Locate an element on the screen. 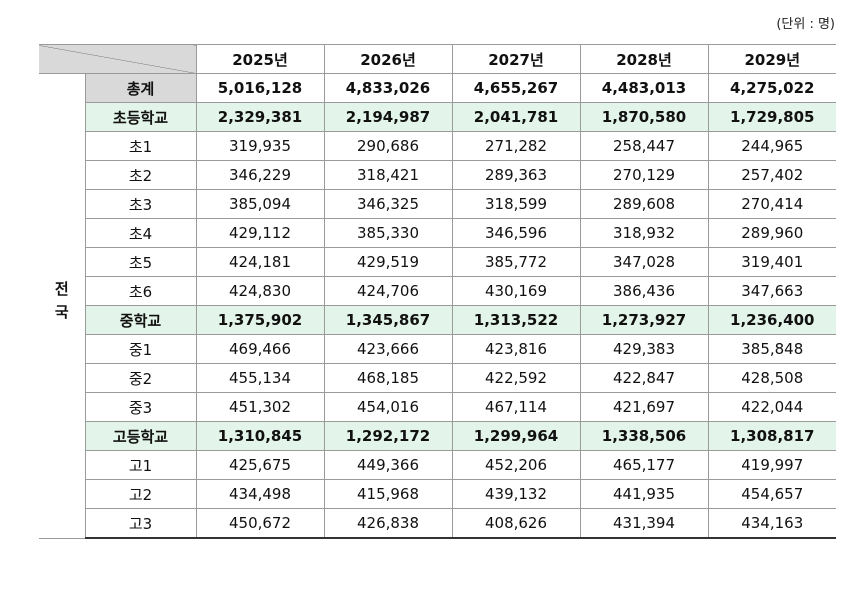 The width and height of the screenshot is (865, 596). value-cell: 1,273,927 is located at coordinates (644, 320).